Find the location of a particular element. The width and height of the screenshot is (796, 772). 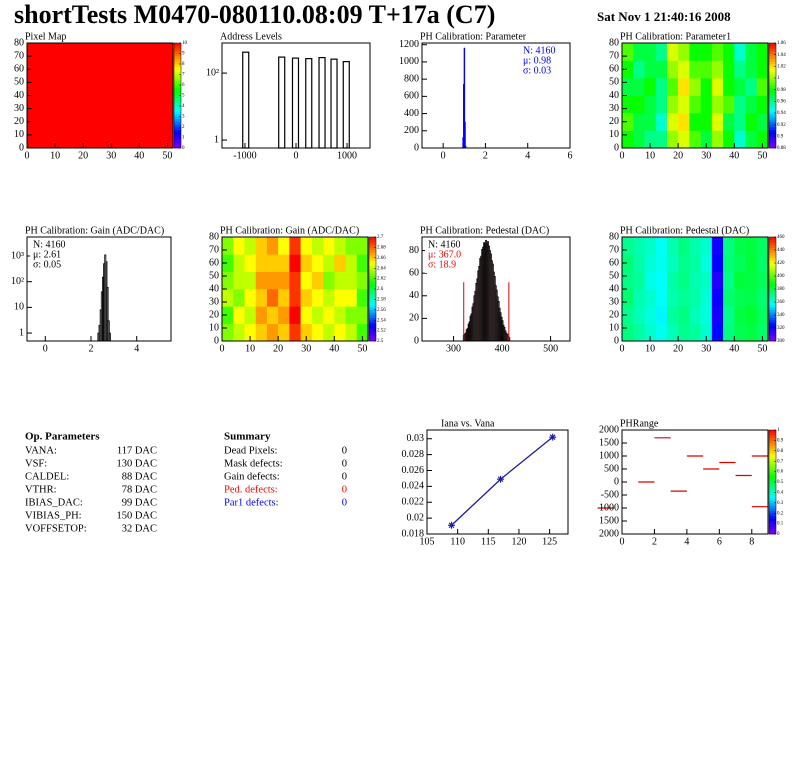

x-tick-label: 105 is located at coordinates (427, 541).